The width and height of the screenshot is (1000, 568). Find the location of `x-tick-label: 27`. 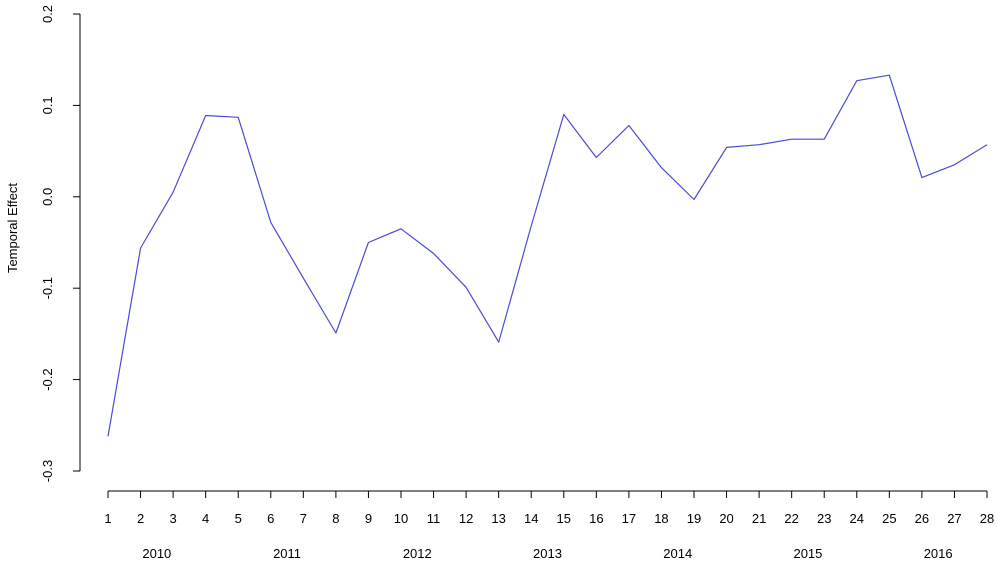

x-tick-label: 27 is located at coordinates (954, 518).